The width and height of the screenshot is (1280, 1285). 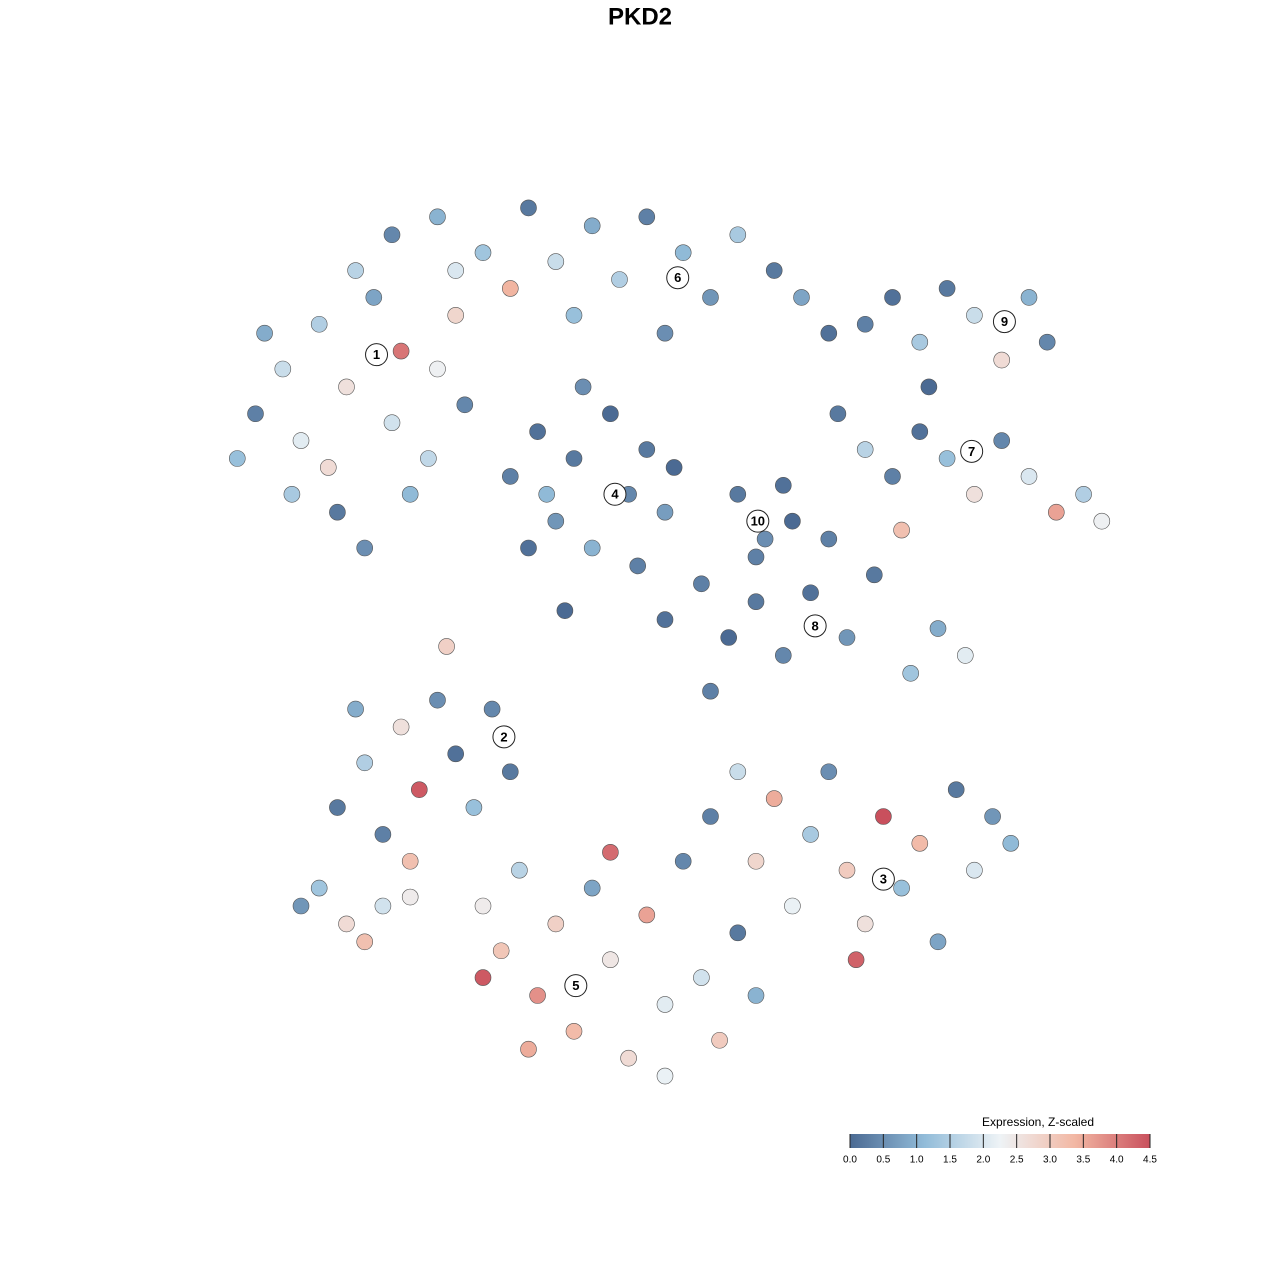 What do you see at coordinates (1000, 1141) in the screenshot?
I see `colorbar-gradient` at bounding box center [1000, 1141].